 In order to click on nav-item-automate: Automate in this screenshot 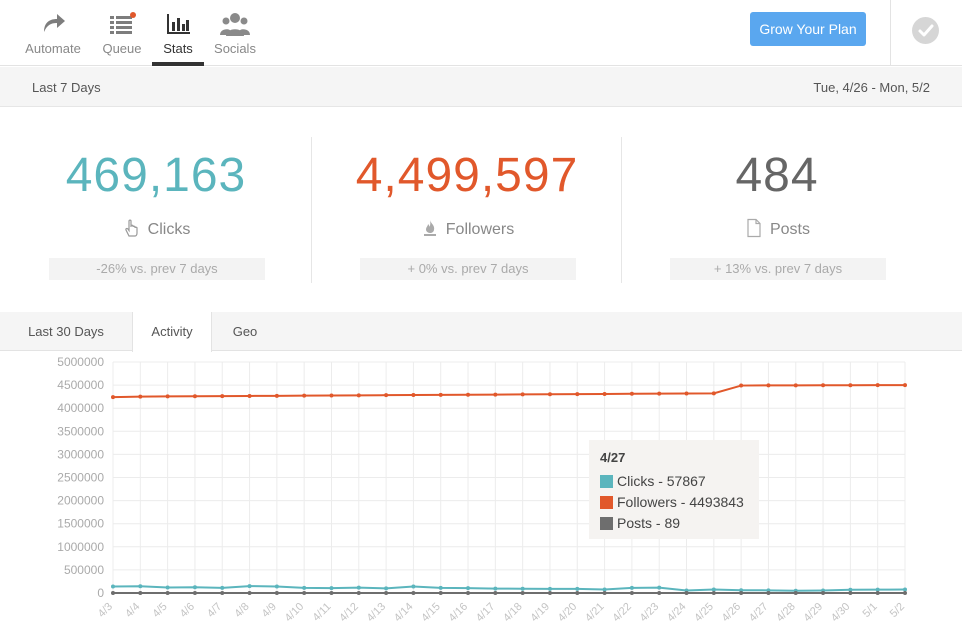, I will do `click(53, 33)`.